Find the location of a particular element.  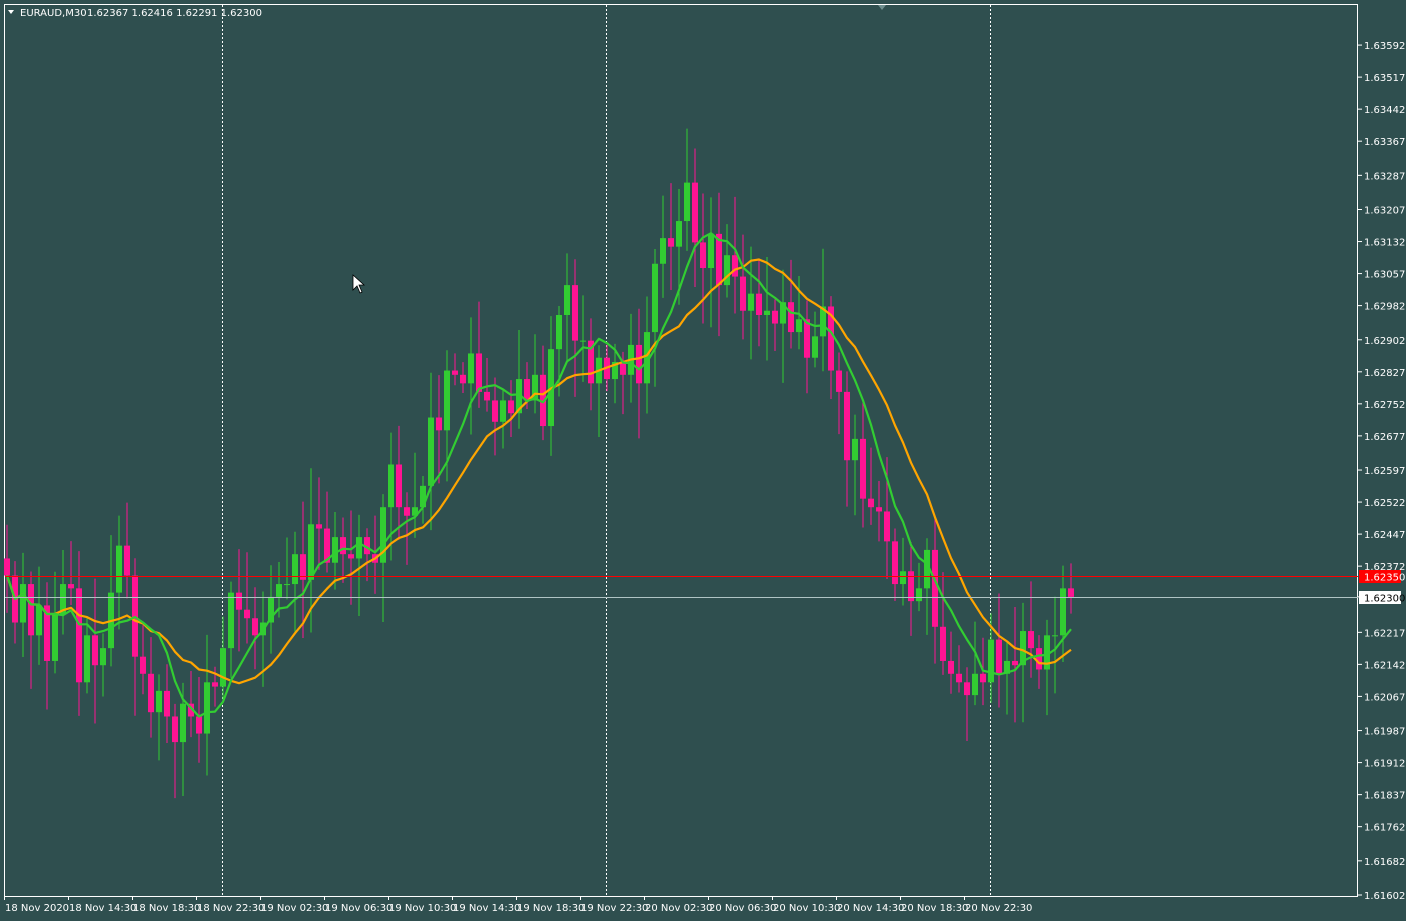

x-tick-label: 20 Nov 22:30 is located at coordinates (998, 908).